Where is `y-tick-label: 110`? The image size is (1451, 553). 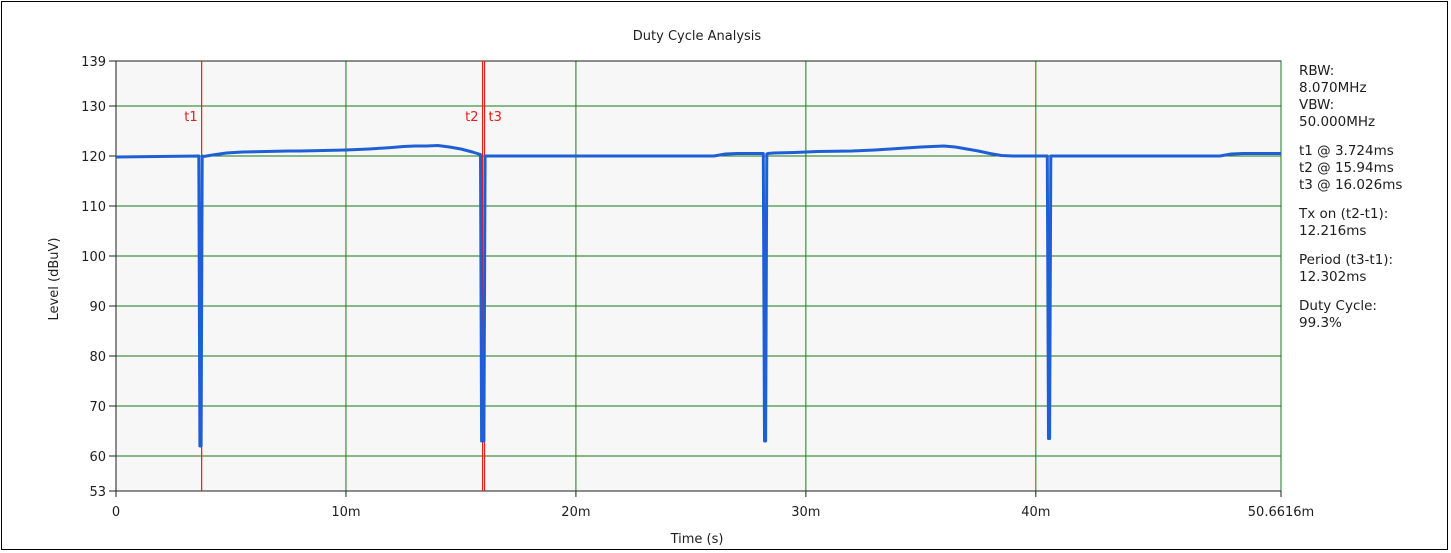
y-tick-label: 110 is located at coordinates (93, 207).